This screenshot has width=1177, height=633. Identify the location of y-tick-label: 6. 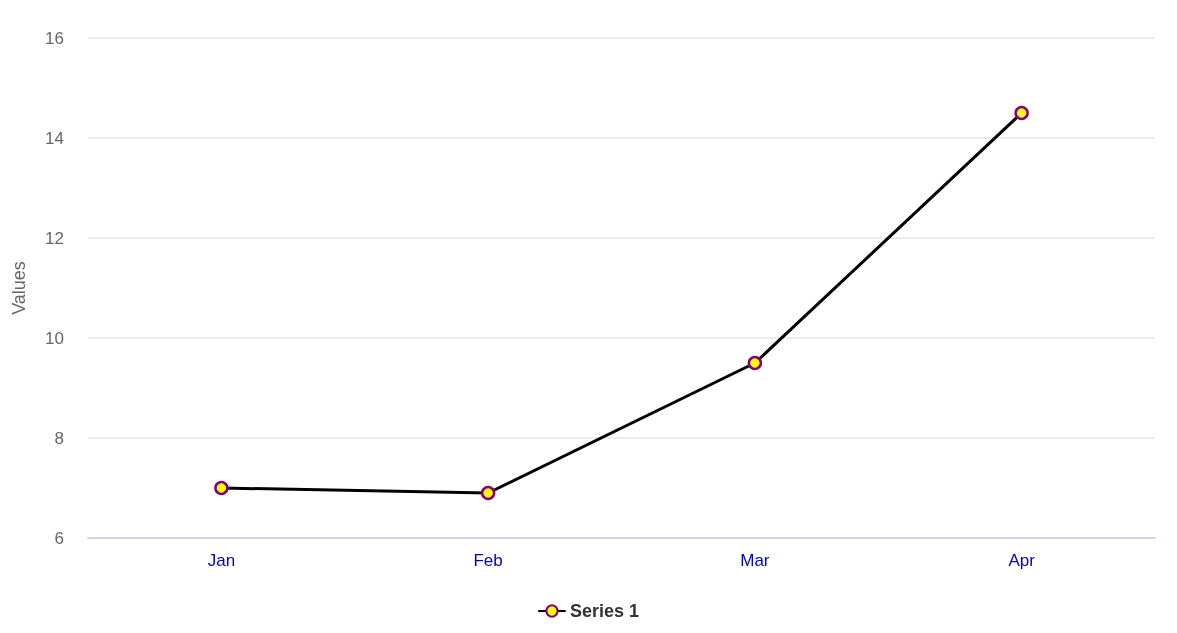
(59, 538).